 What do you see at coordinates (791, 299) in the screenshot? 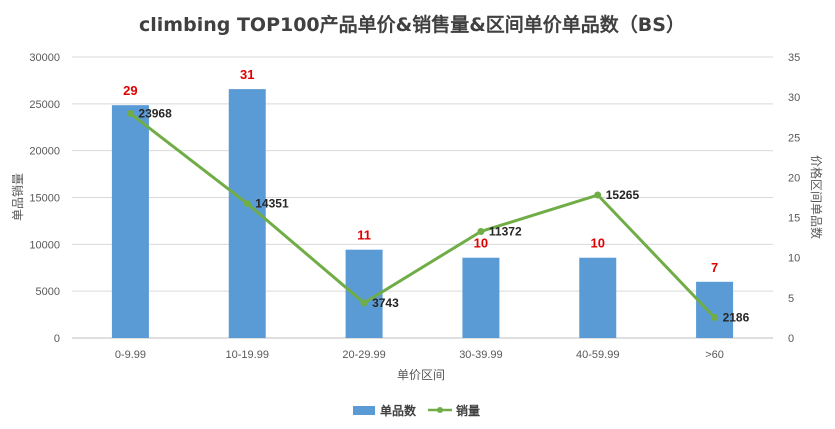
I see `y-right-tick-label: 5` at bounding box center [791, 299].